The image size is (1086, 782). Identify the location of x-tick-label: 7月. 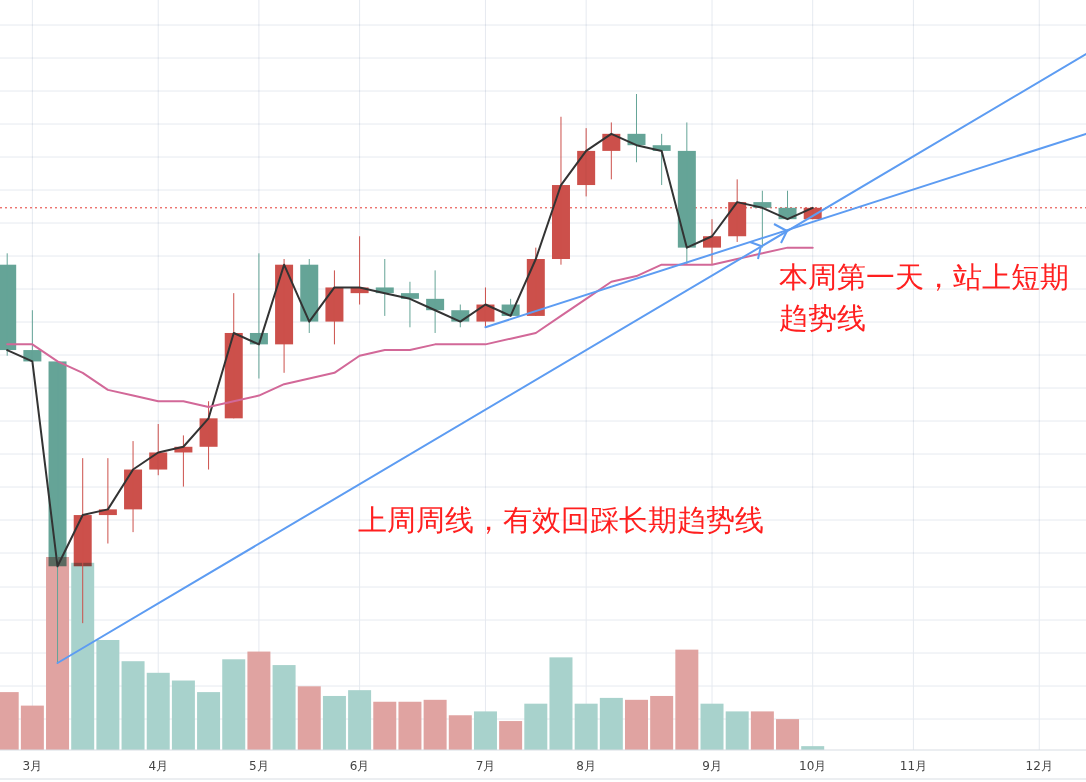
(485, 766).